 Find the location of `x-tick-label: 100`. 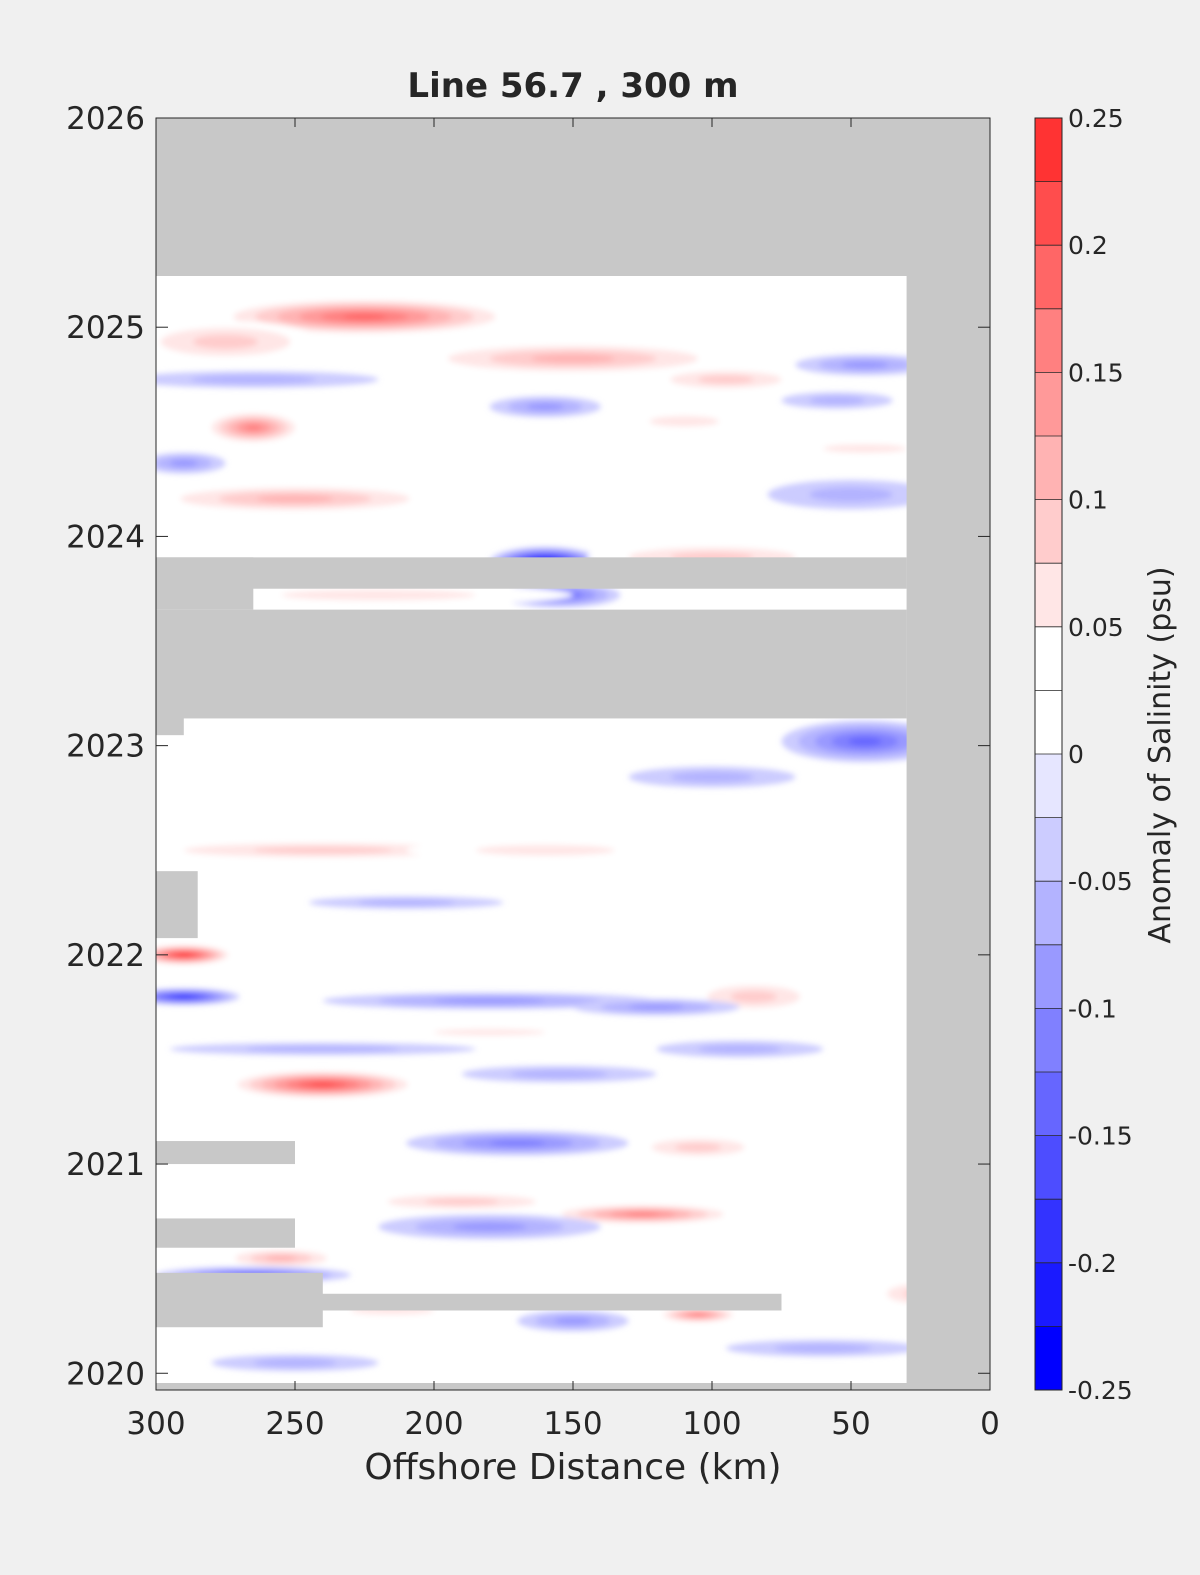

x-tick-label: 100 is located at coordinates (711, 1424).